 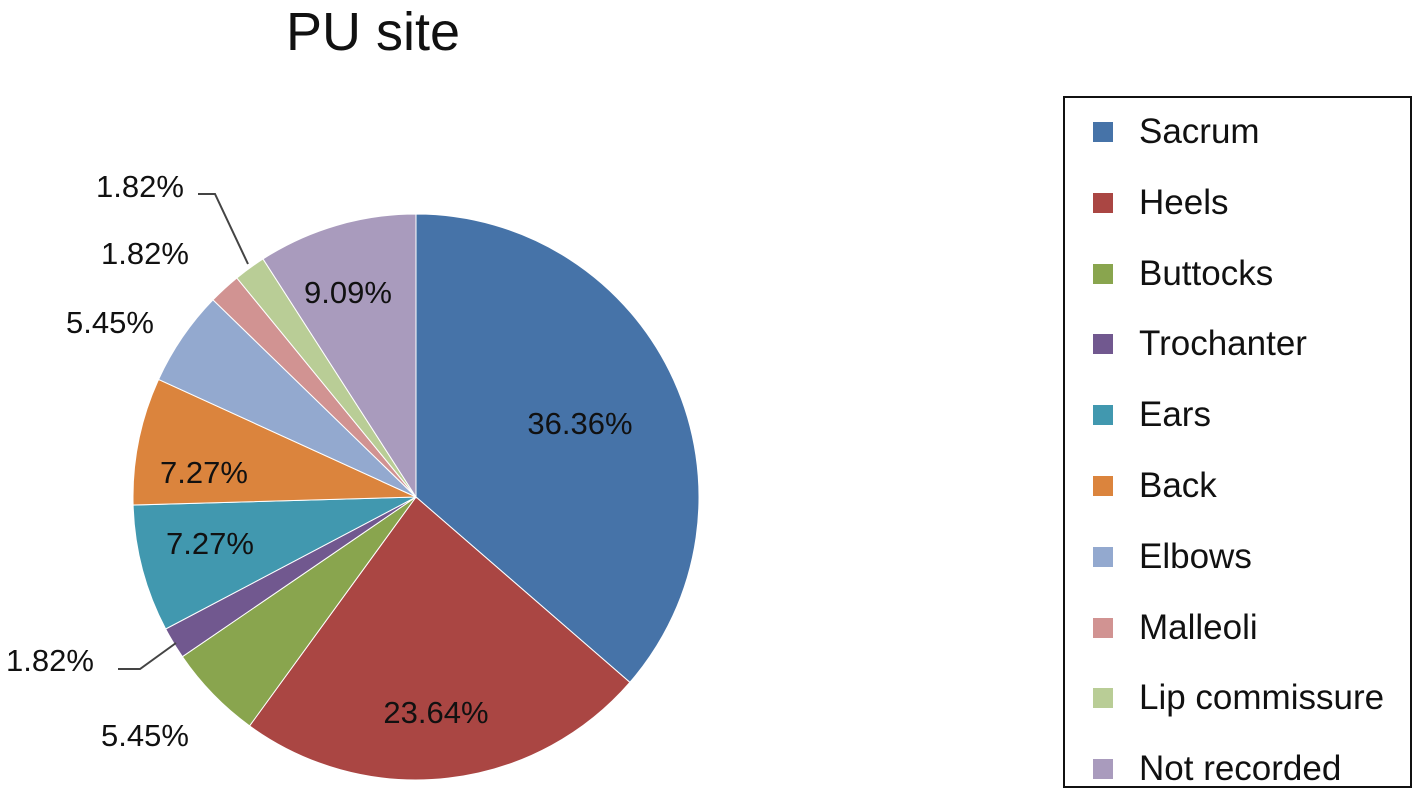 What do you see at coordinates (147, 656) in the screenshot?
I see `leader-line-trochanter` at bounding box center [147, 656].